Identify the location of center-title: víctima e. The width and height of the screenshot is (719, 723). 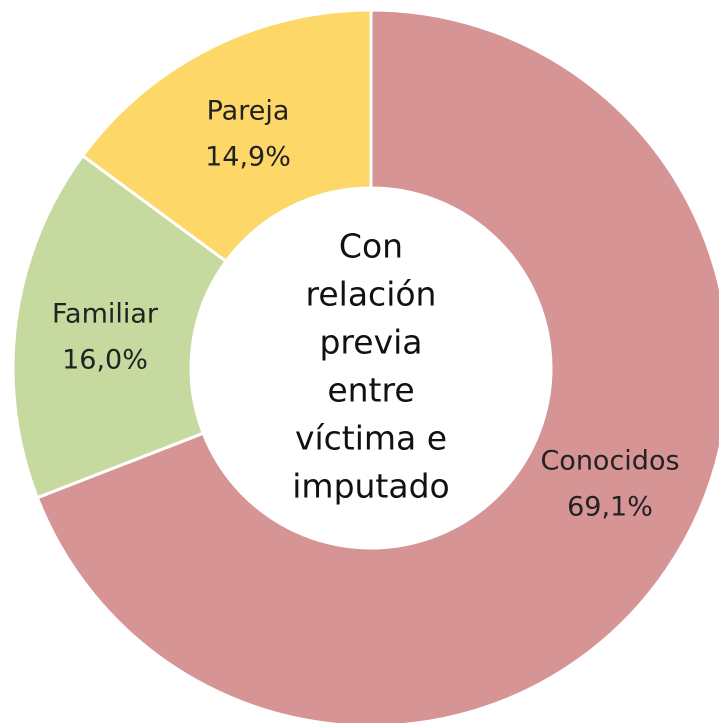
(371, 438).